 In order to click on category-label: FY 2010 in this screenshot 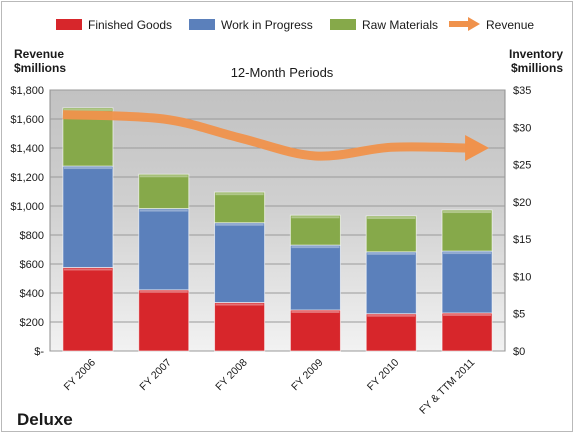, I will do `click(383, 375)`.